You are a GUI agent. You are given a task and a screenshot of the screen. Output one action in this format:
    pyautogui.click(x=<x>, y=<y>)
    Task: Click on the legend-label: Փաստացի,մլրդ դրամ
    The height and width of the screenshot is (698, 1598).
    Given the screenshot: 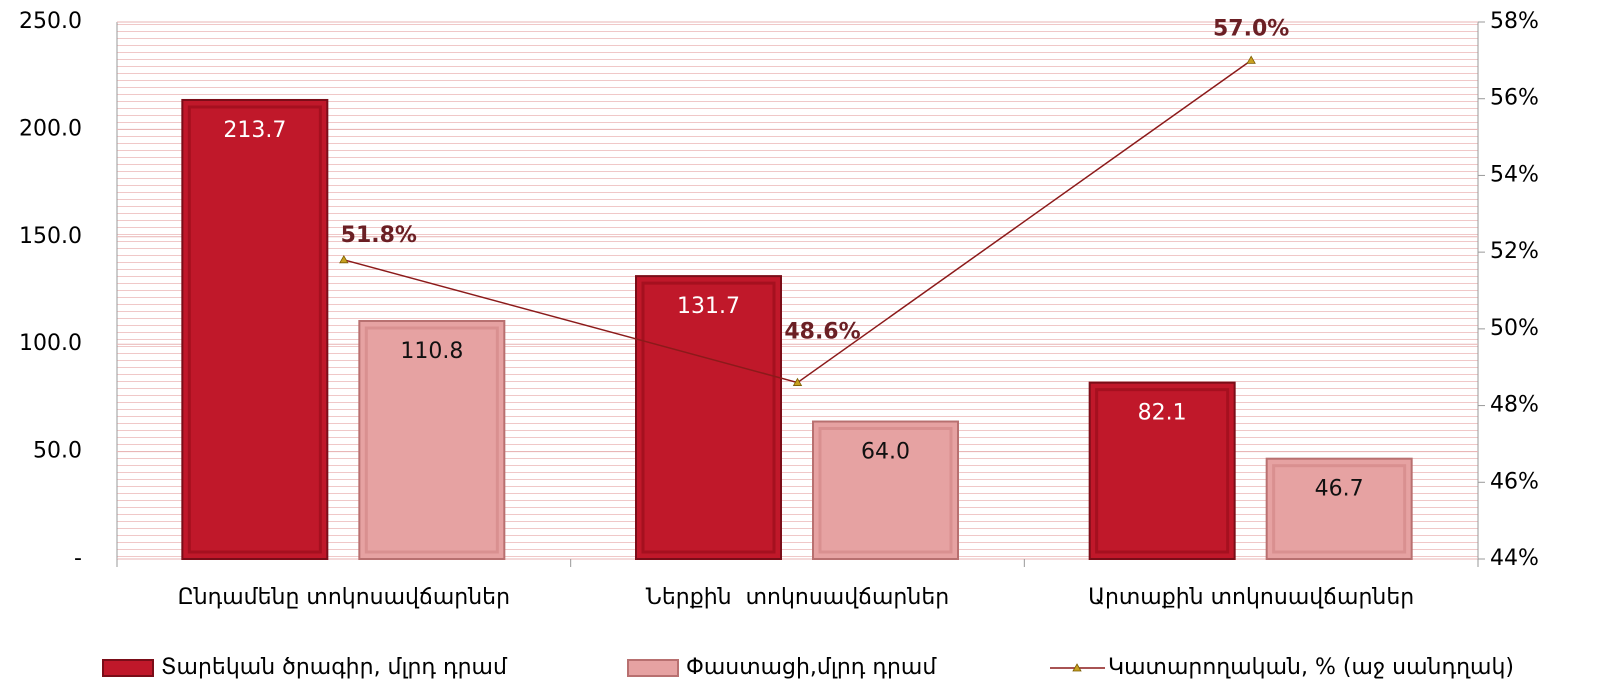 What is the action you would take?
    pyautogui.click(x=811, y=667)
    